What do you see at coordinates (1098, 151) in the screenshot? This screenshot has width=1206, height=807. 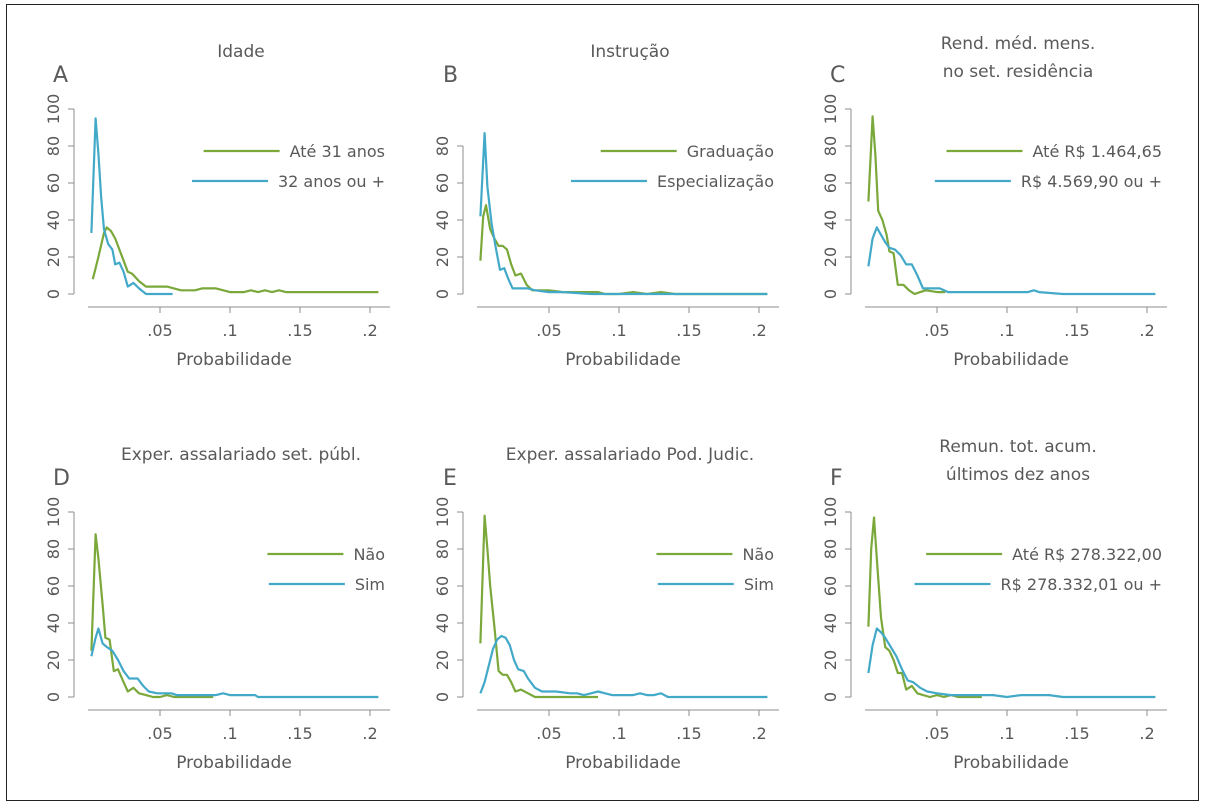 I see `legend-label: Até R$ 1.464,65` at bounding box center [1098, 151].